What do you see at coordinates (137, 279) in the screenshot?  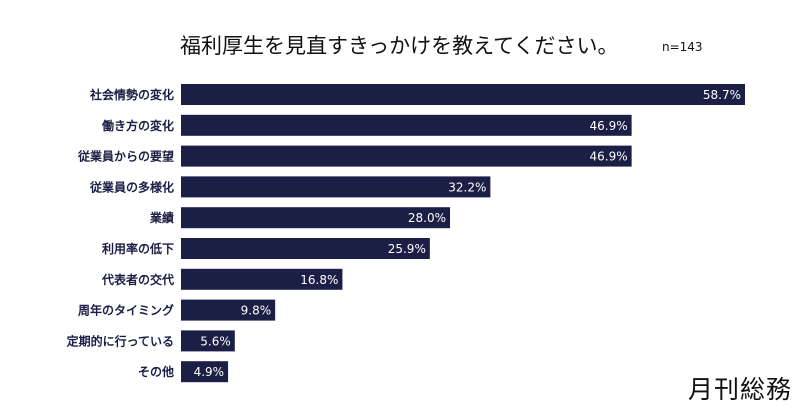 I see `category-label: 代表者の交代` at bounding box center [137, 279].